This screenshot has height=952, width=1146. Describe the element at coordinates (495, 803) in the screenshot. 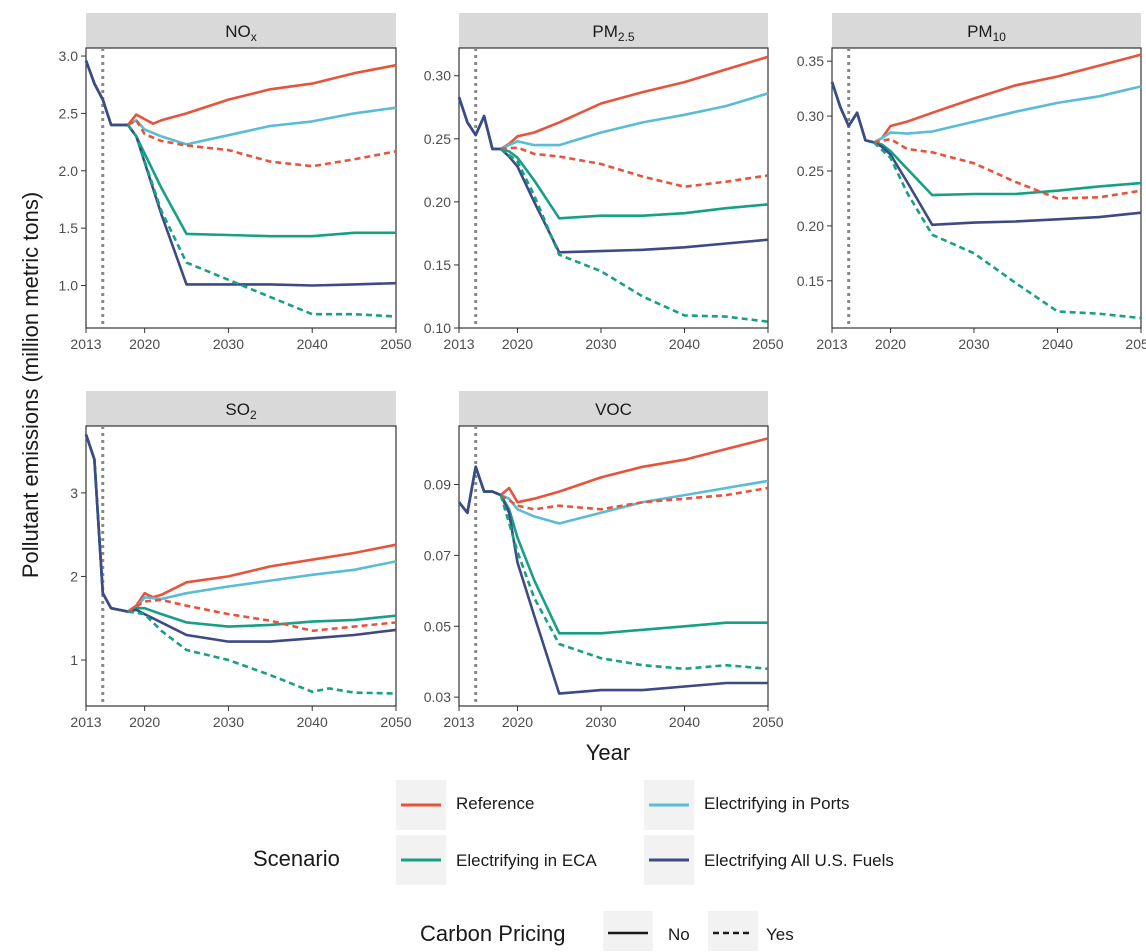

I see `legend-item-label: Reference` at that location.